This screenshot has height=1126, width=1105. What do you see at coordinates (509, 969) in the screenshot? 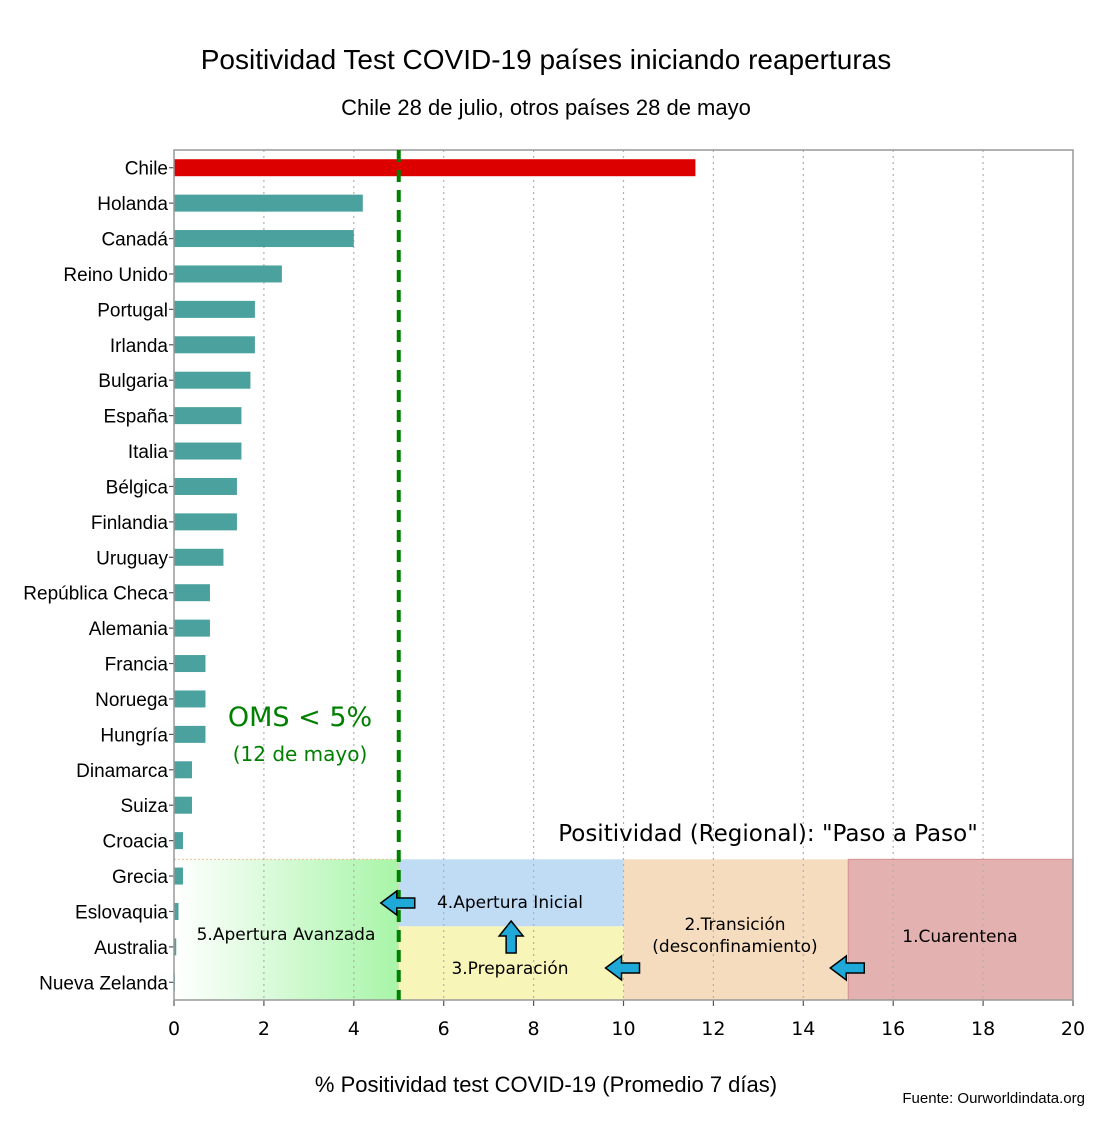
I see `phase-3-label: 3.Preparación` at bounding box center [509, 969].